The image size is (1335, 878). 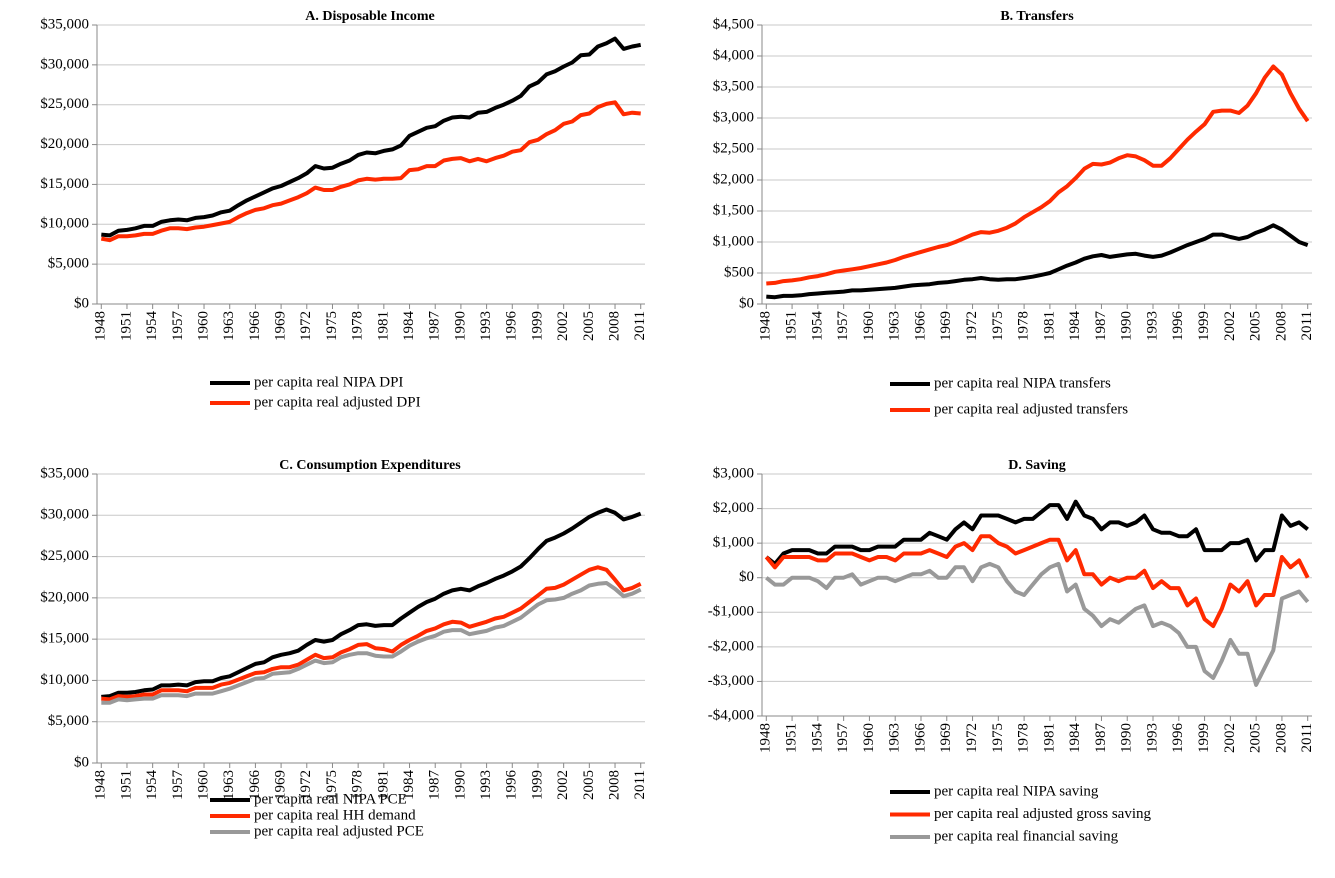 I want to click on y-tick-label: $25,000, so click(x=64, y=556).